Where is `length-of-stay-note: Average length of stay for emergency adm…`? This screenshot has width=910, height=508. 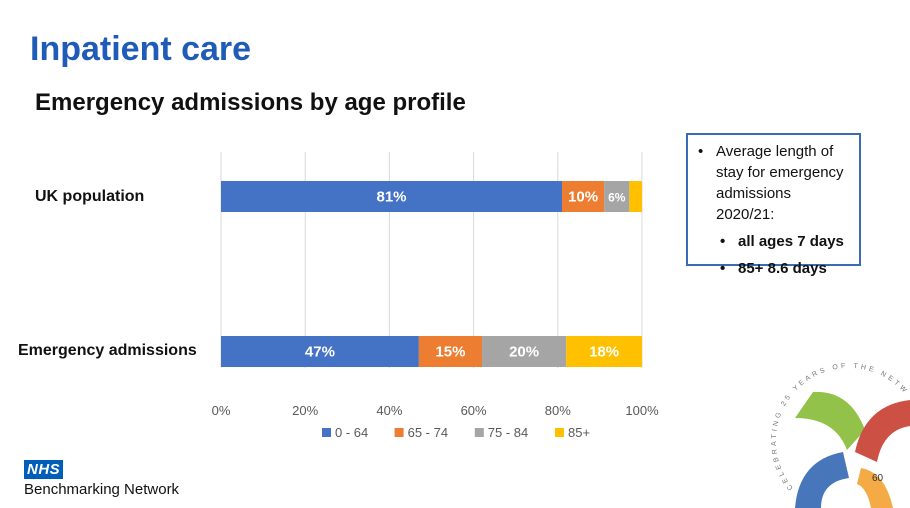 length-of-stay-note: Average length of stay for emergency adm… is located at coordinates (773, 206).